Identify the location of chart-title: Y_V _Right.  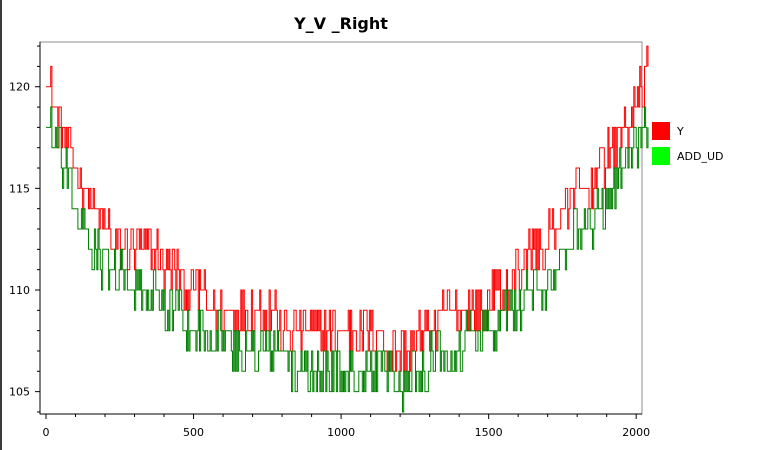
(340, 23).